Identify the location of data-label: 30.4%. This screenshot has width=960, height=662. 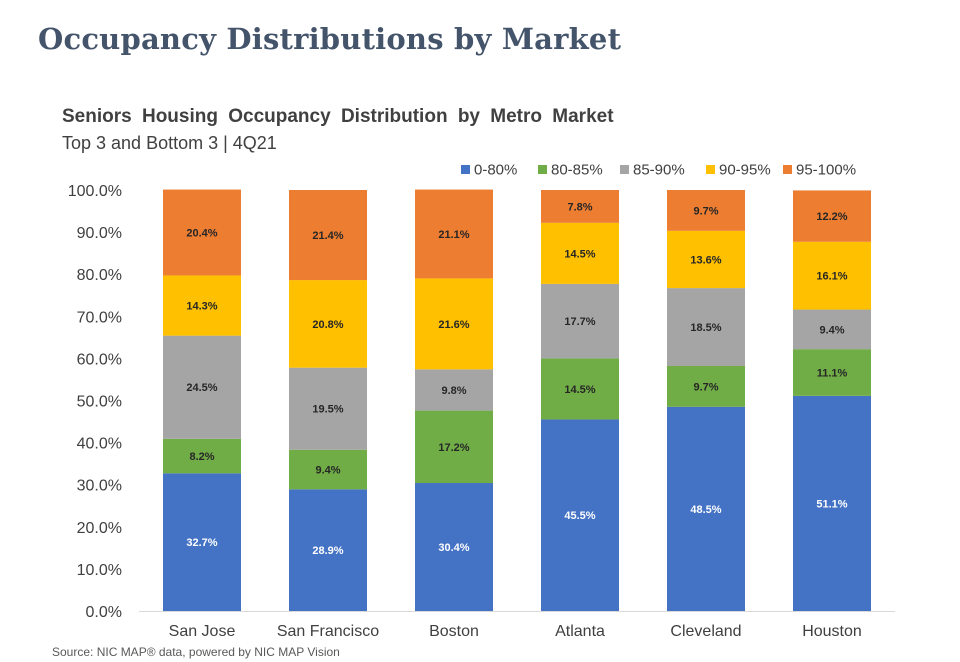
(453, 548).